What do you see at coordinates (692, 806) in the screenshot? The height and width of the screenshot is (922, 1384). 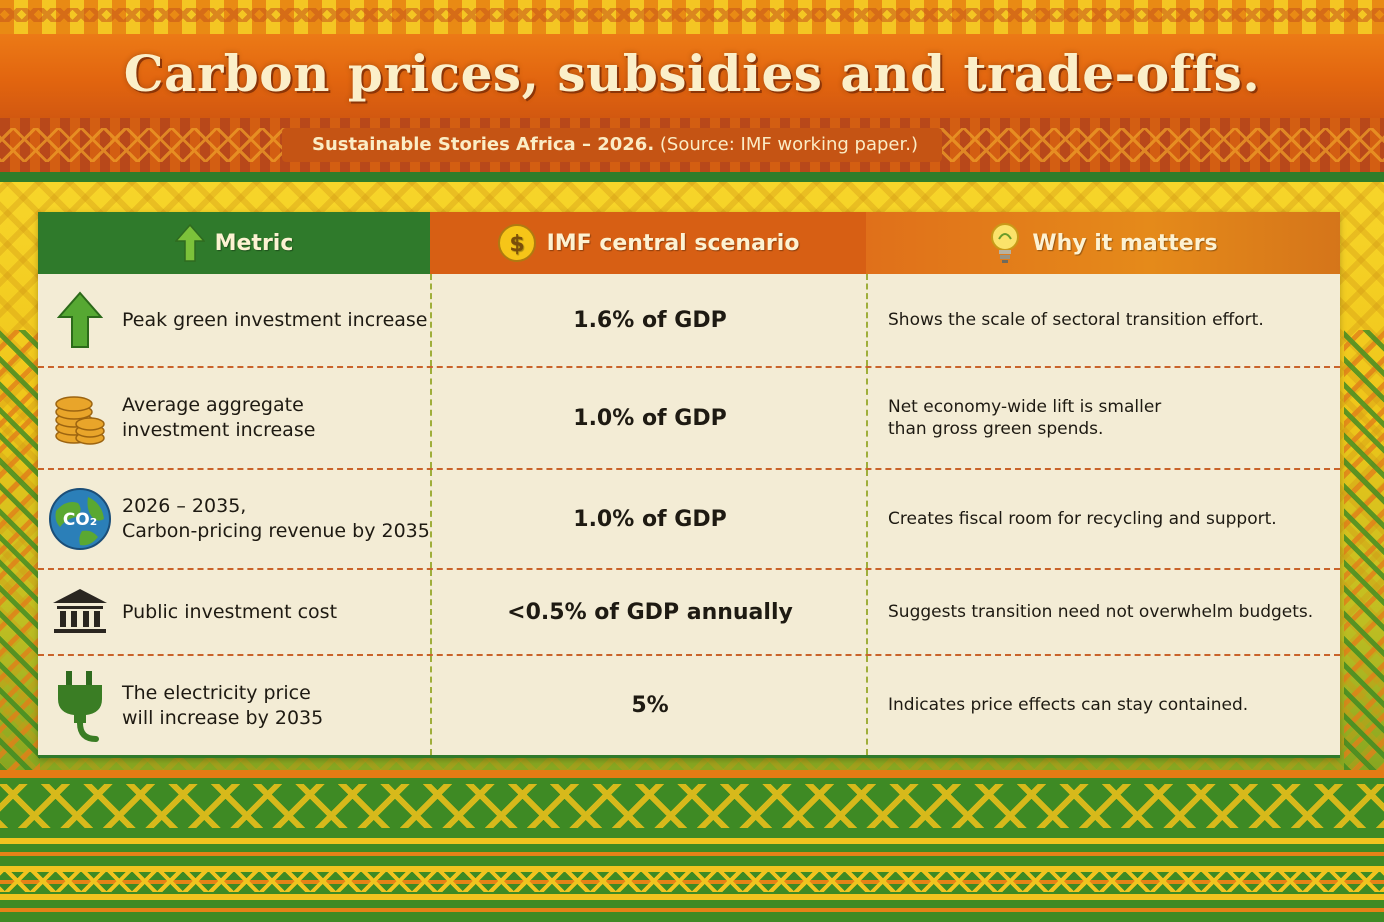 I see `bottom-diamond-pattern` at bounding box center [692, 806].